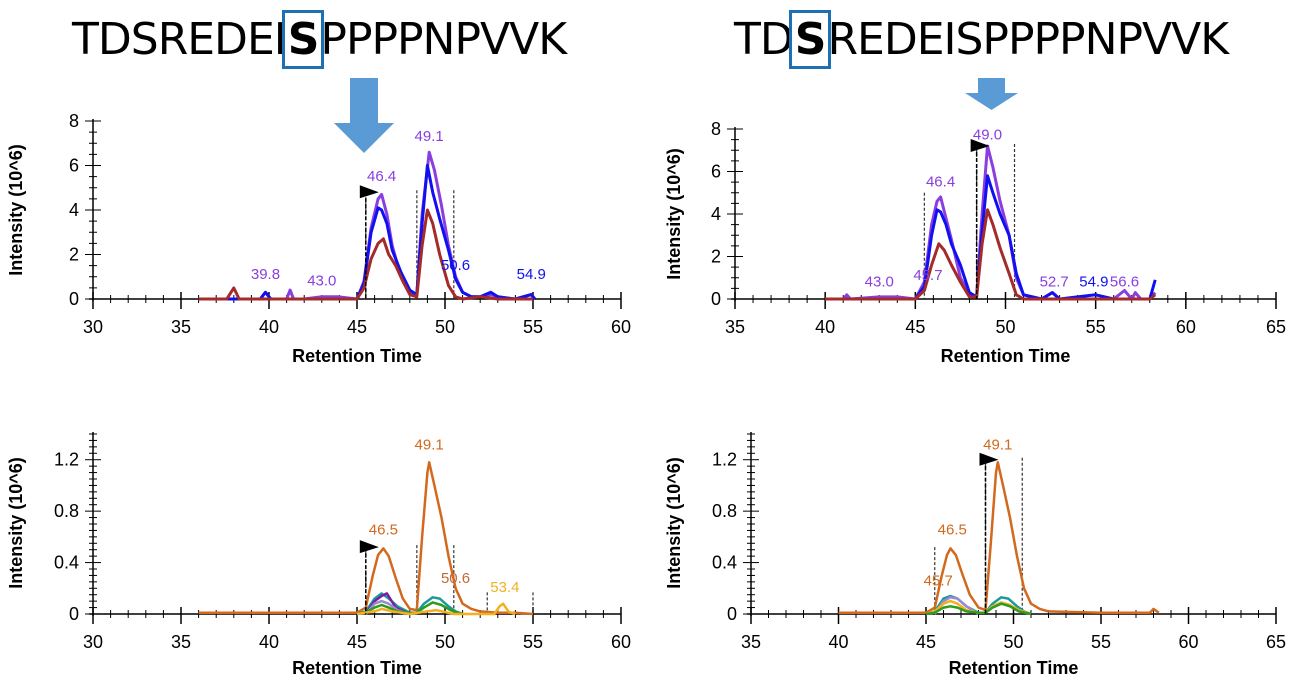 Image resolution: width=1295 pixels, height=689 pixels. I want to click on peak-label: 54.9, so click(1093, 281).